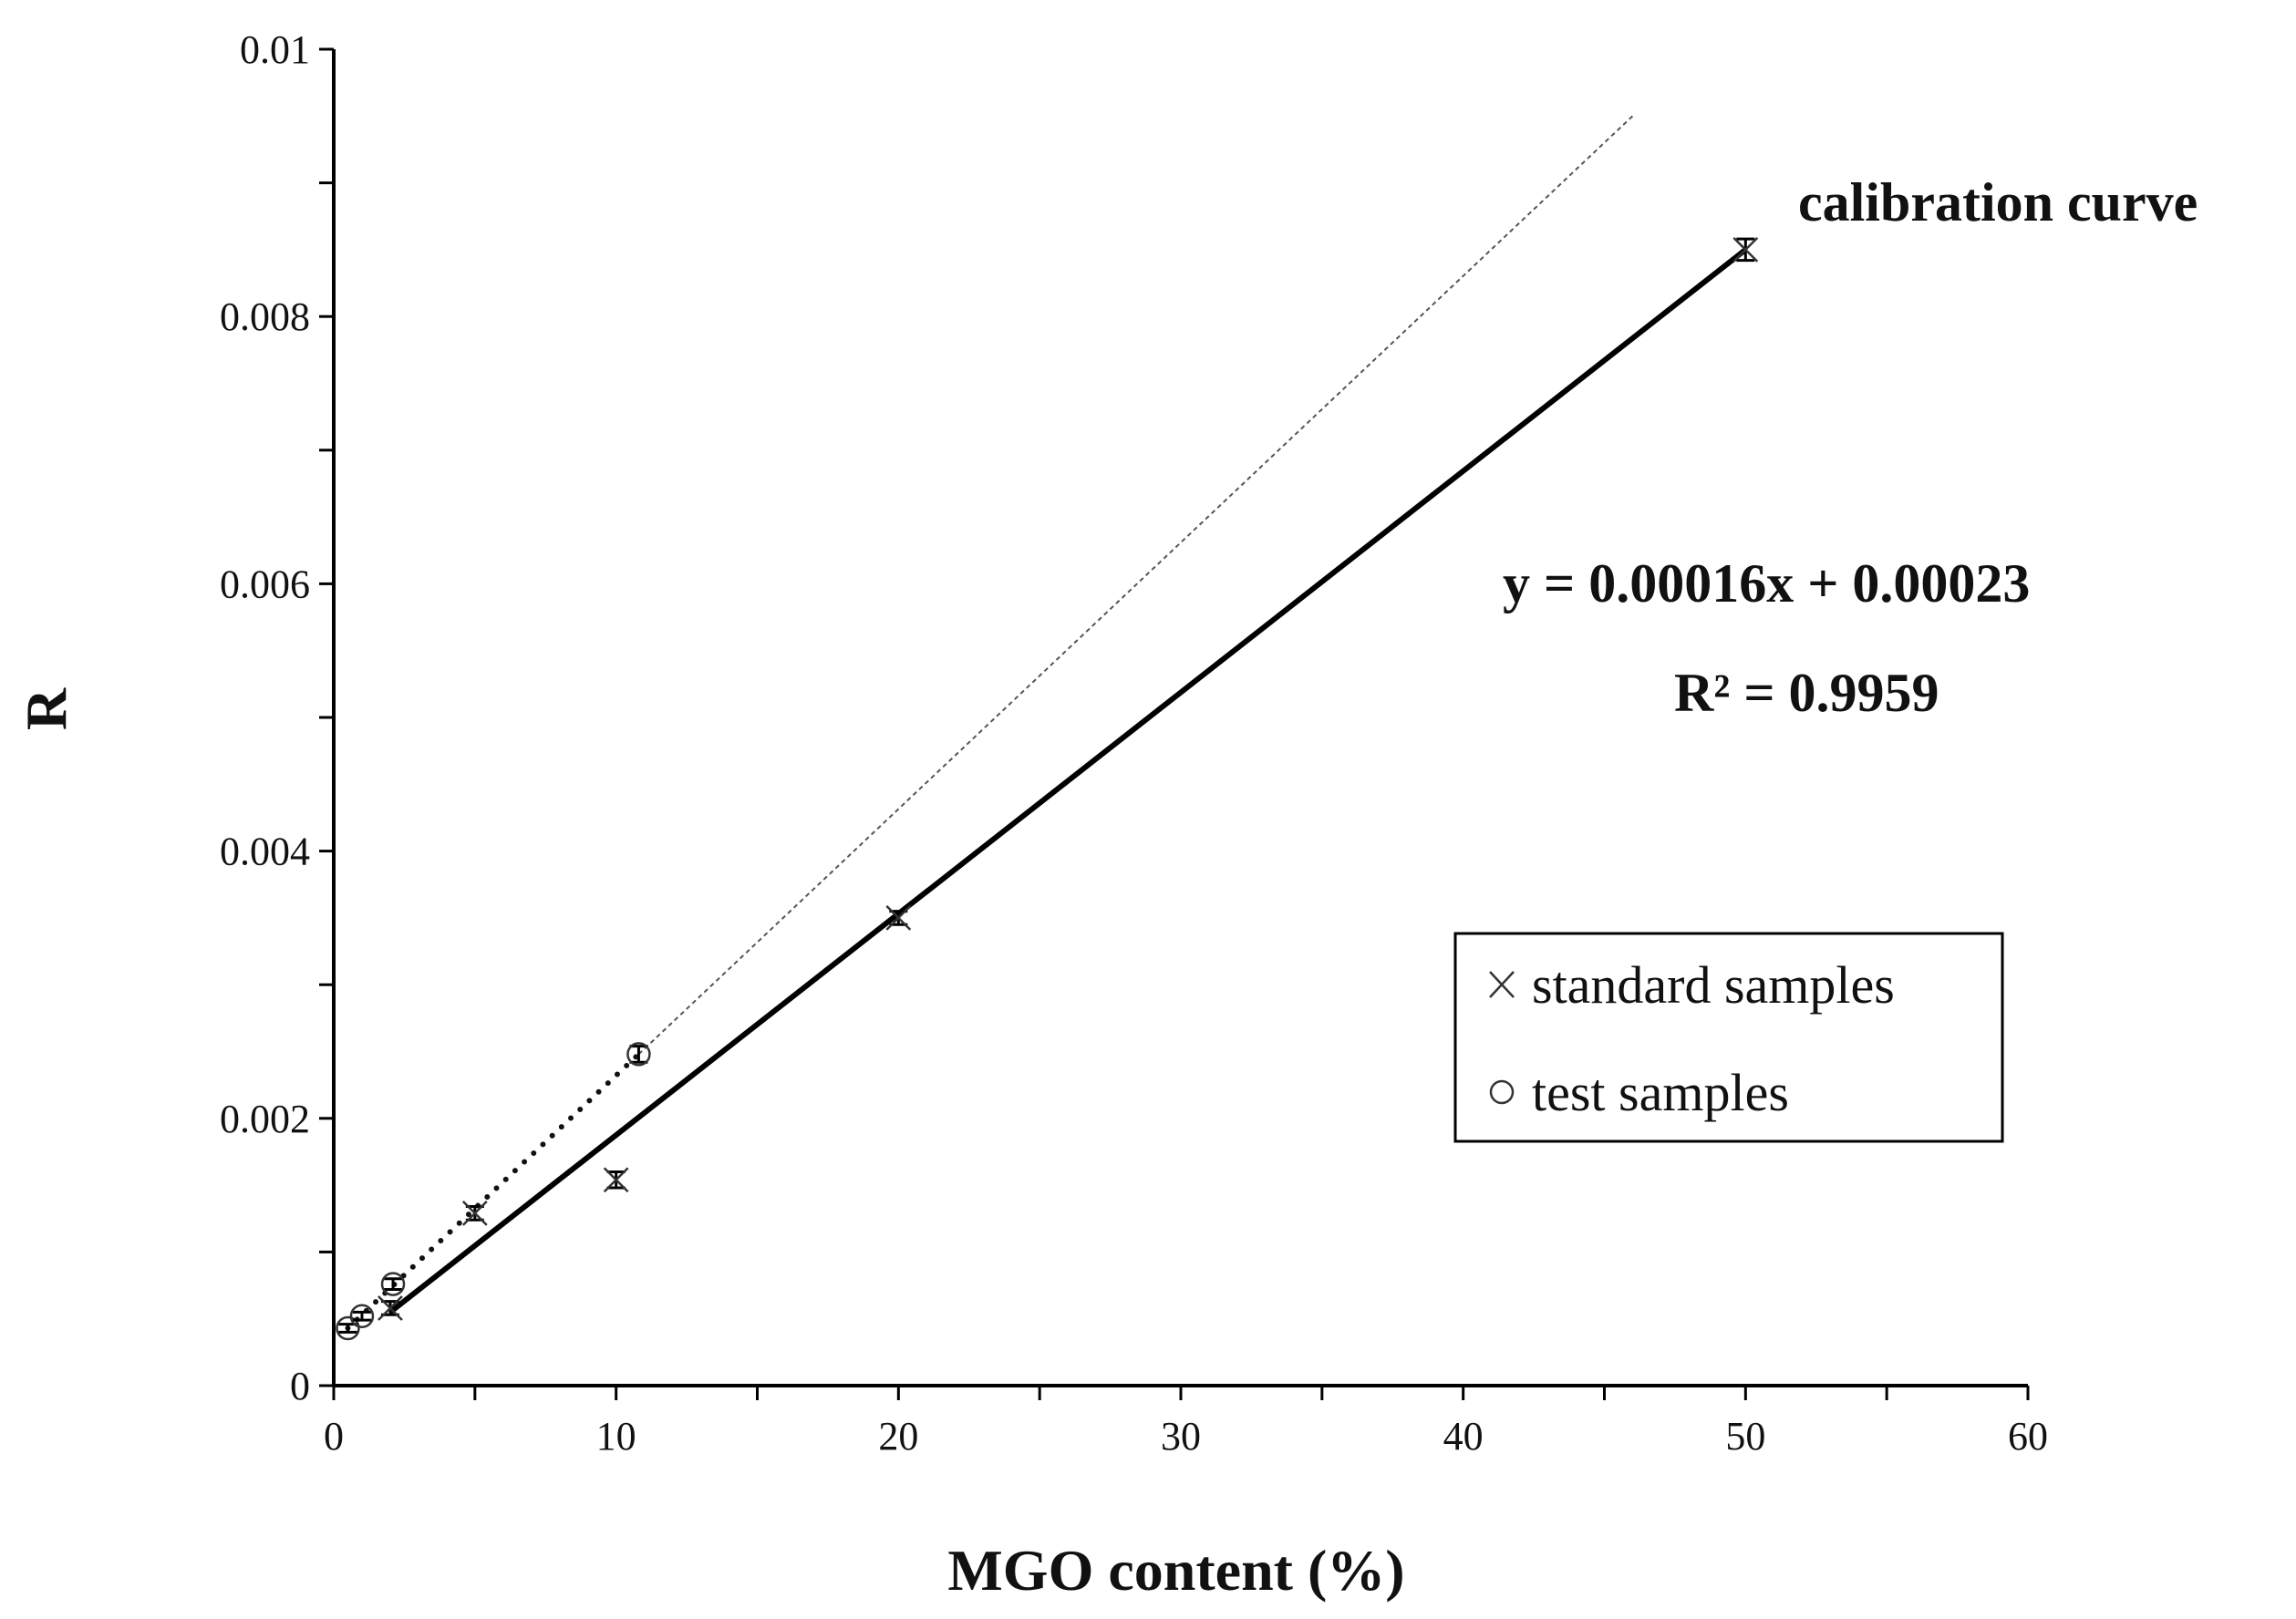 The width and height of the screenshot is (2296, 1619). Describe the element at coordinates (1998, 202) in the screenshot. I see `calibration-curve-label: calibration curve` at that location.